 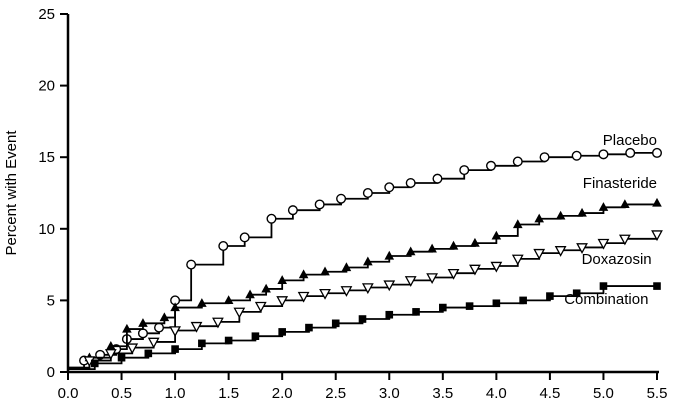 What do you see at coordinates (51, 300) in the screenshot?
I see `y-tick-label: 5` at bounding box center [51, 300].